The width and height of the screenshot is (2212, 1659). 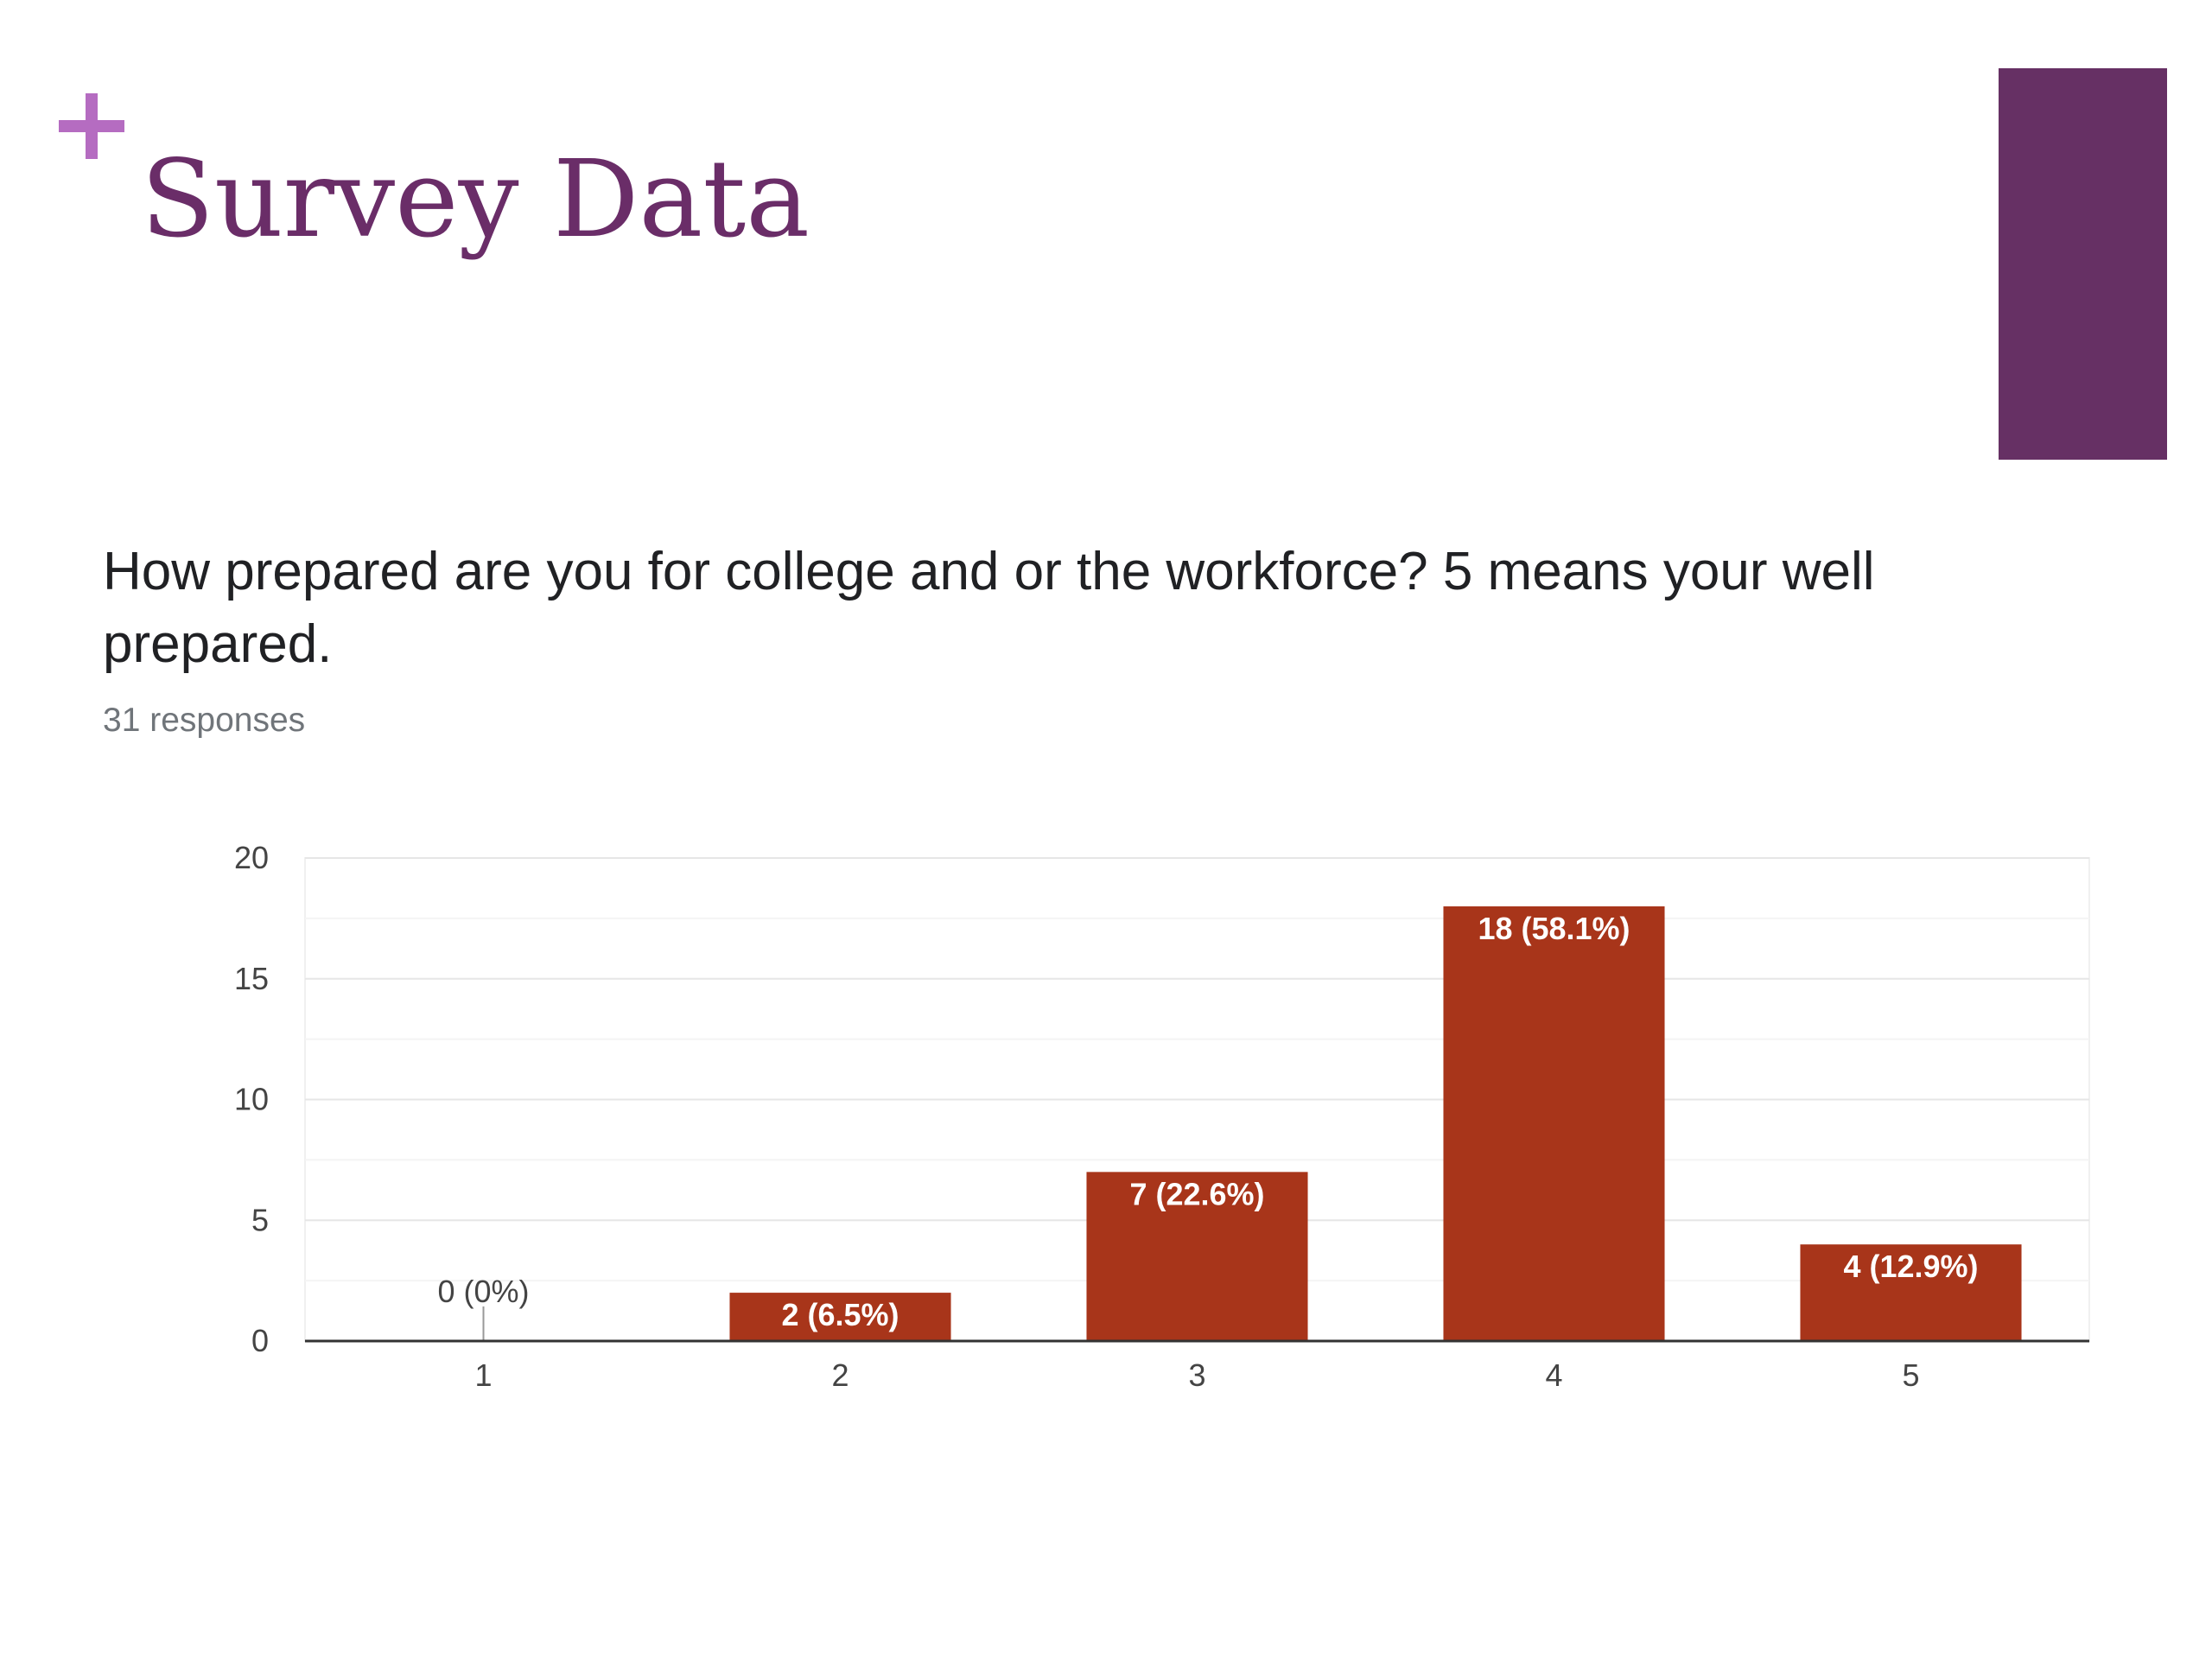 What do you see at coordinates (1910, 1375) in the screenshot?
I see `x-tick-label: 5` at bounding box center [1910, 1375].